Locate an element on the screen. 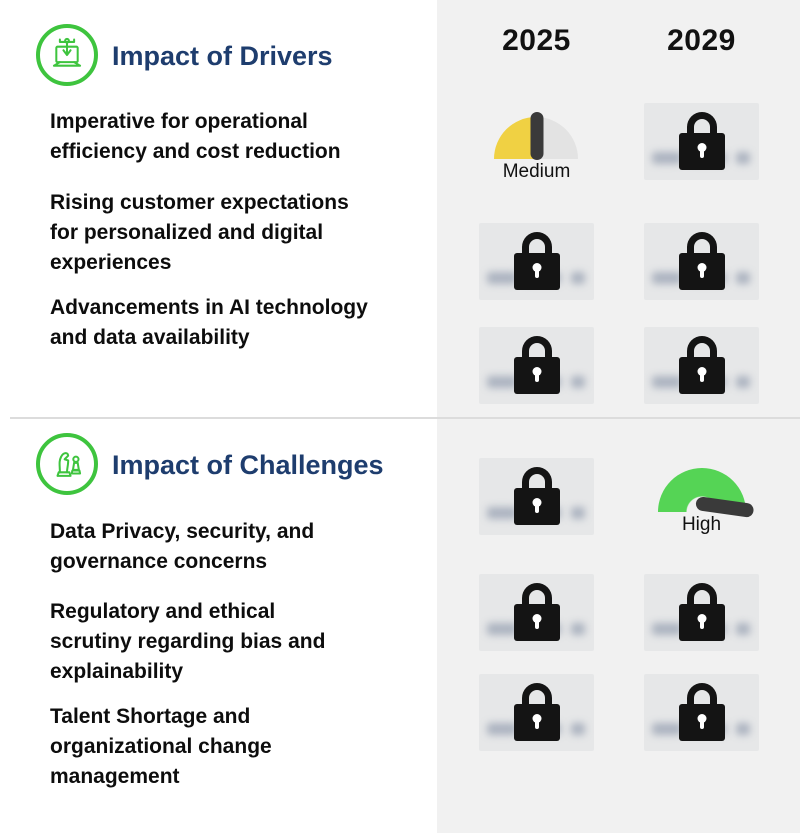 This screenshot has width=800, height=833. section-title-drivers: Impact of Drivers is located at coordinates (222, 56).